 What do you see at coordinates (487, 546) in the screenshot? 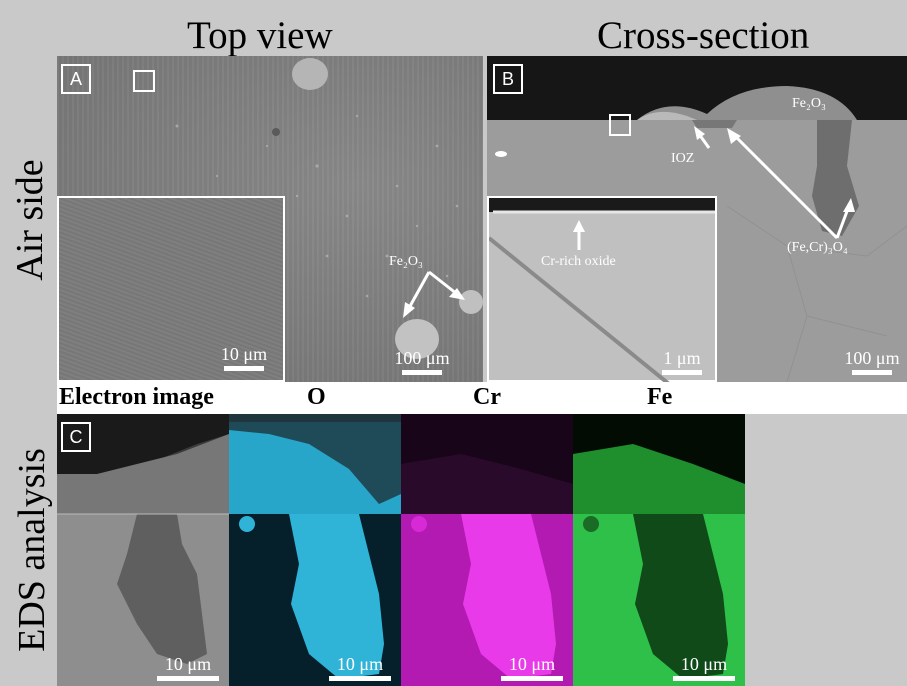
I see `eds-chromium-texture` at bounding box center [487, 546].